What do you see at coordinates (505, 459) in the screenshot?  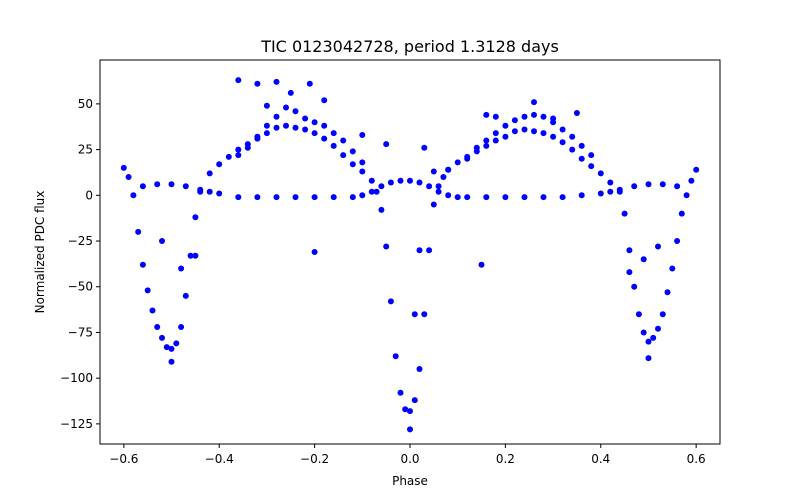 I see `x-tick-label: 0.2` at bounding box center [505, 459].